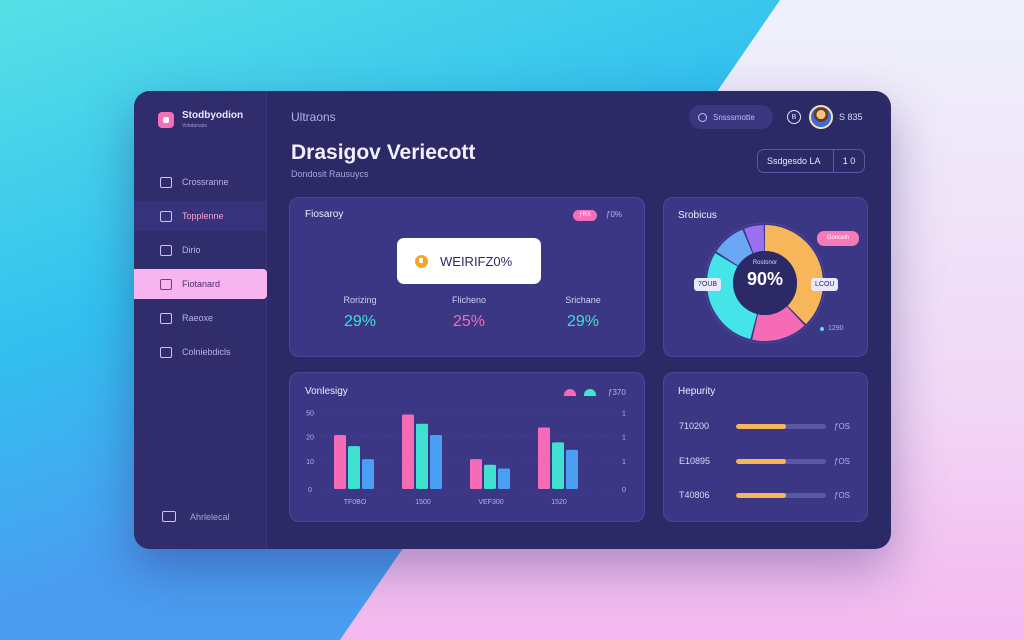  I want to click on progress-label: 710200, so click(694, 426).